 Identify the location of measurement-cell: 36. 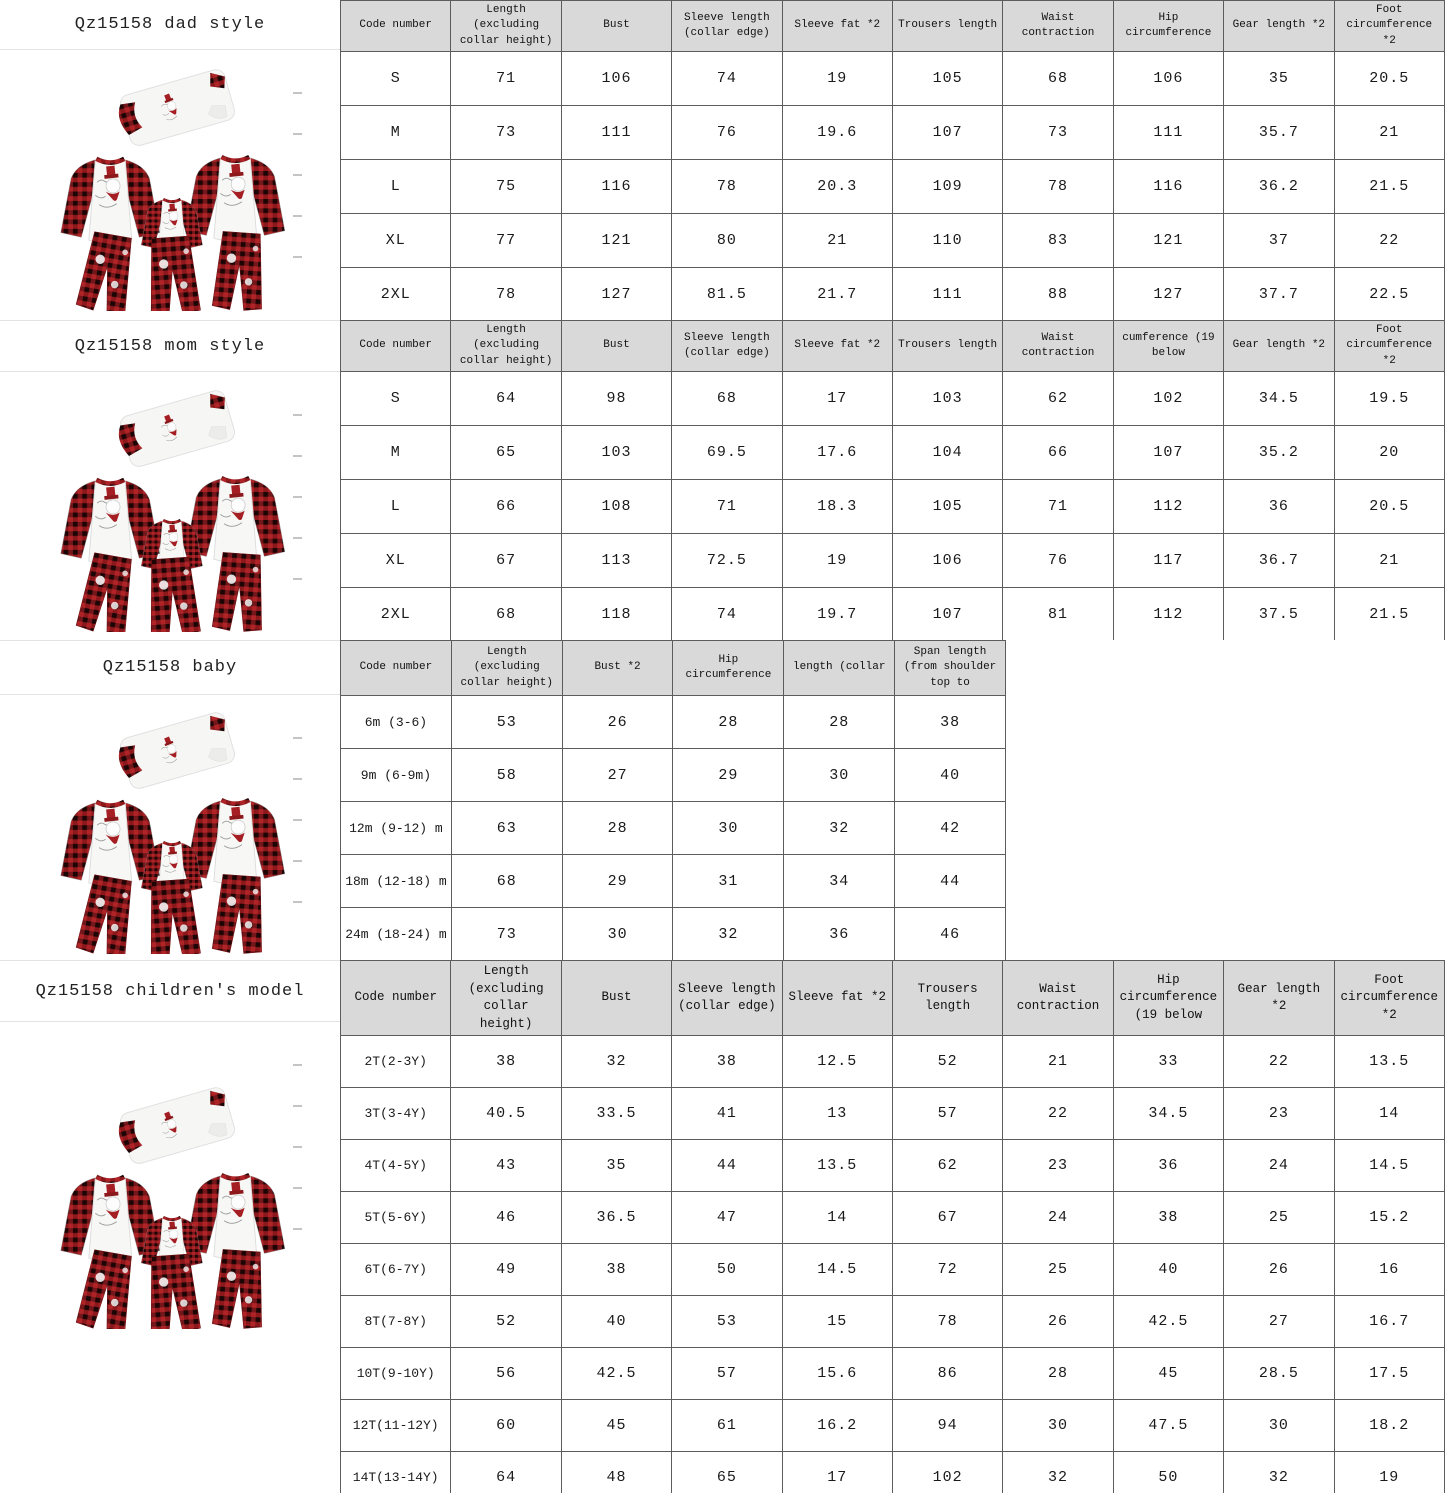
(839, 933).